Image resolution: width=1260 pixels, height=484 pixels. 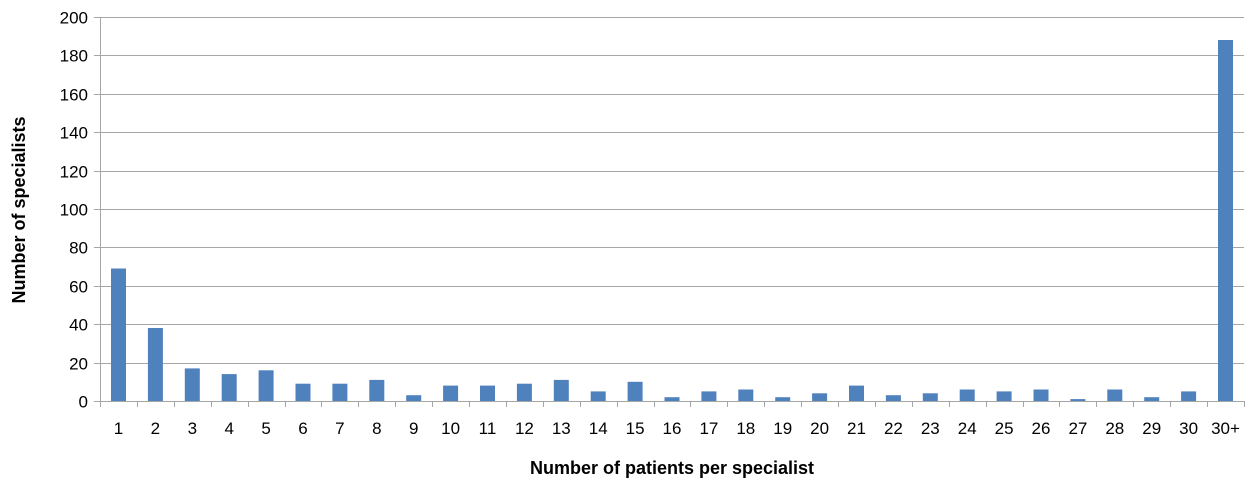 What do you see at coordinates (1041, 428) in the screenshot?
I see `x-tick-label: 26` at bounding box center [1041, 428].